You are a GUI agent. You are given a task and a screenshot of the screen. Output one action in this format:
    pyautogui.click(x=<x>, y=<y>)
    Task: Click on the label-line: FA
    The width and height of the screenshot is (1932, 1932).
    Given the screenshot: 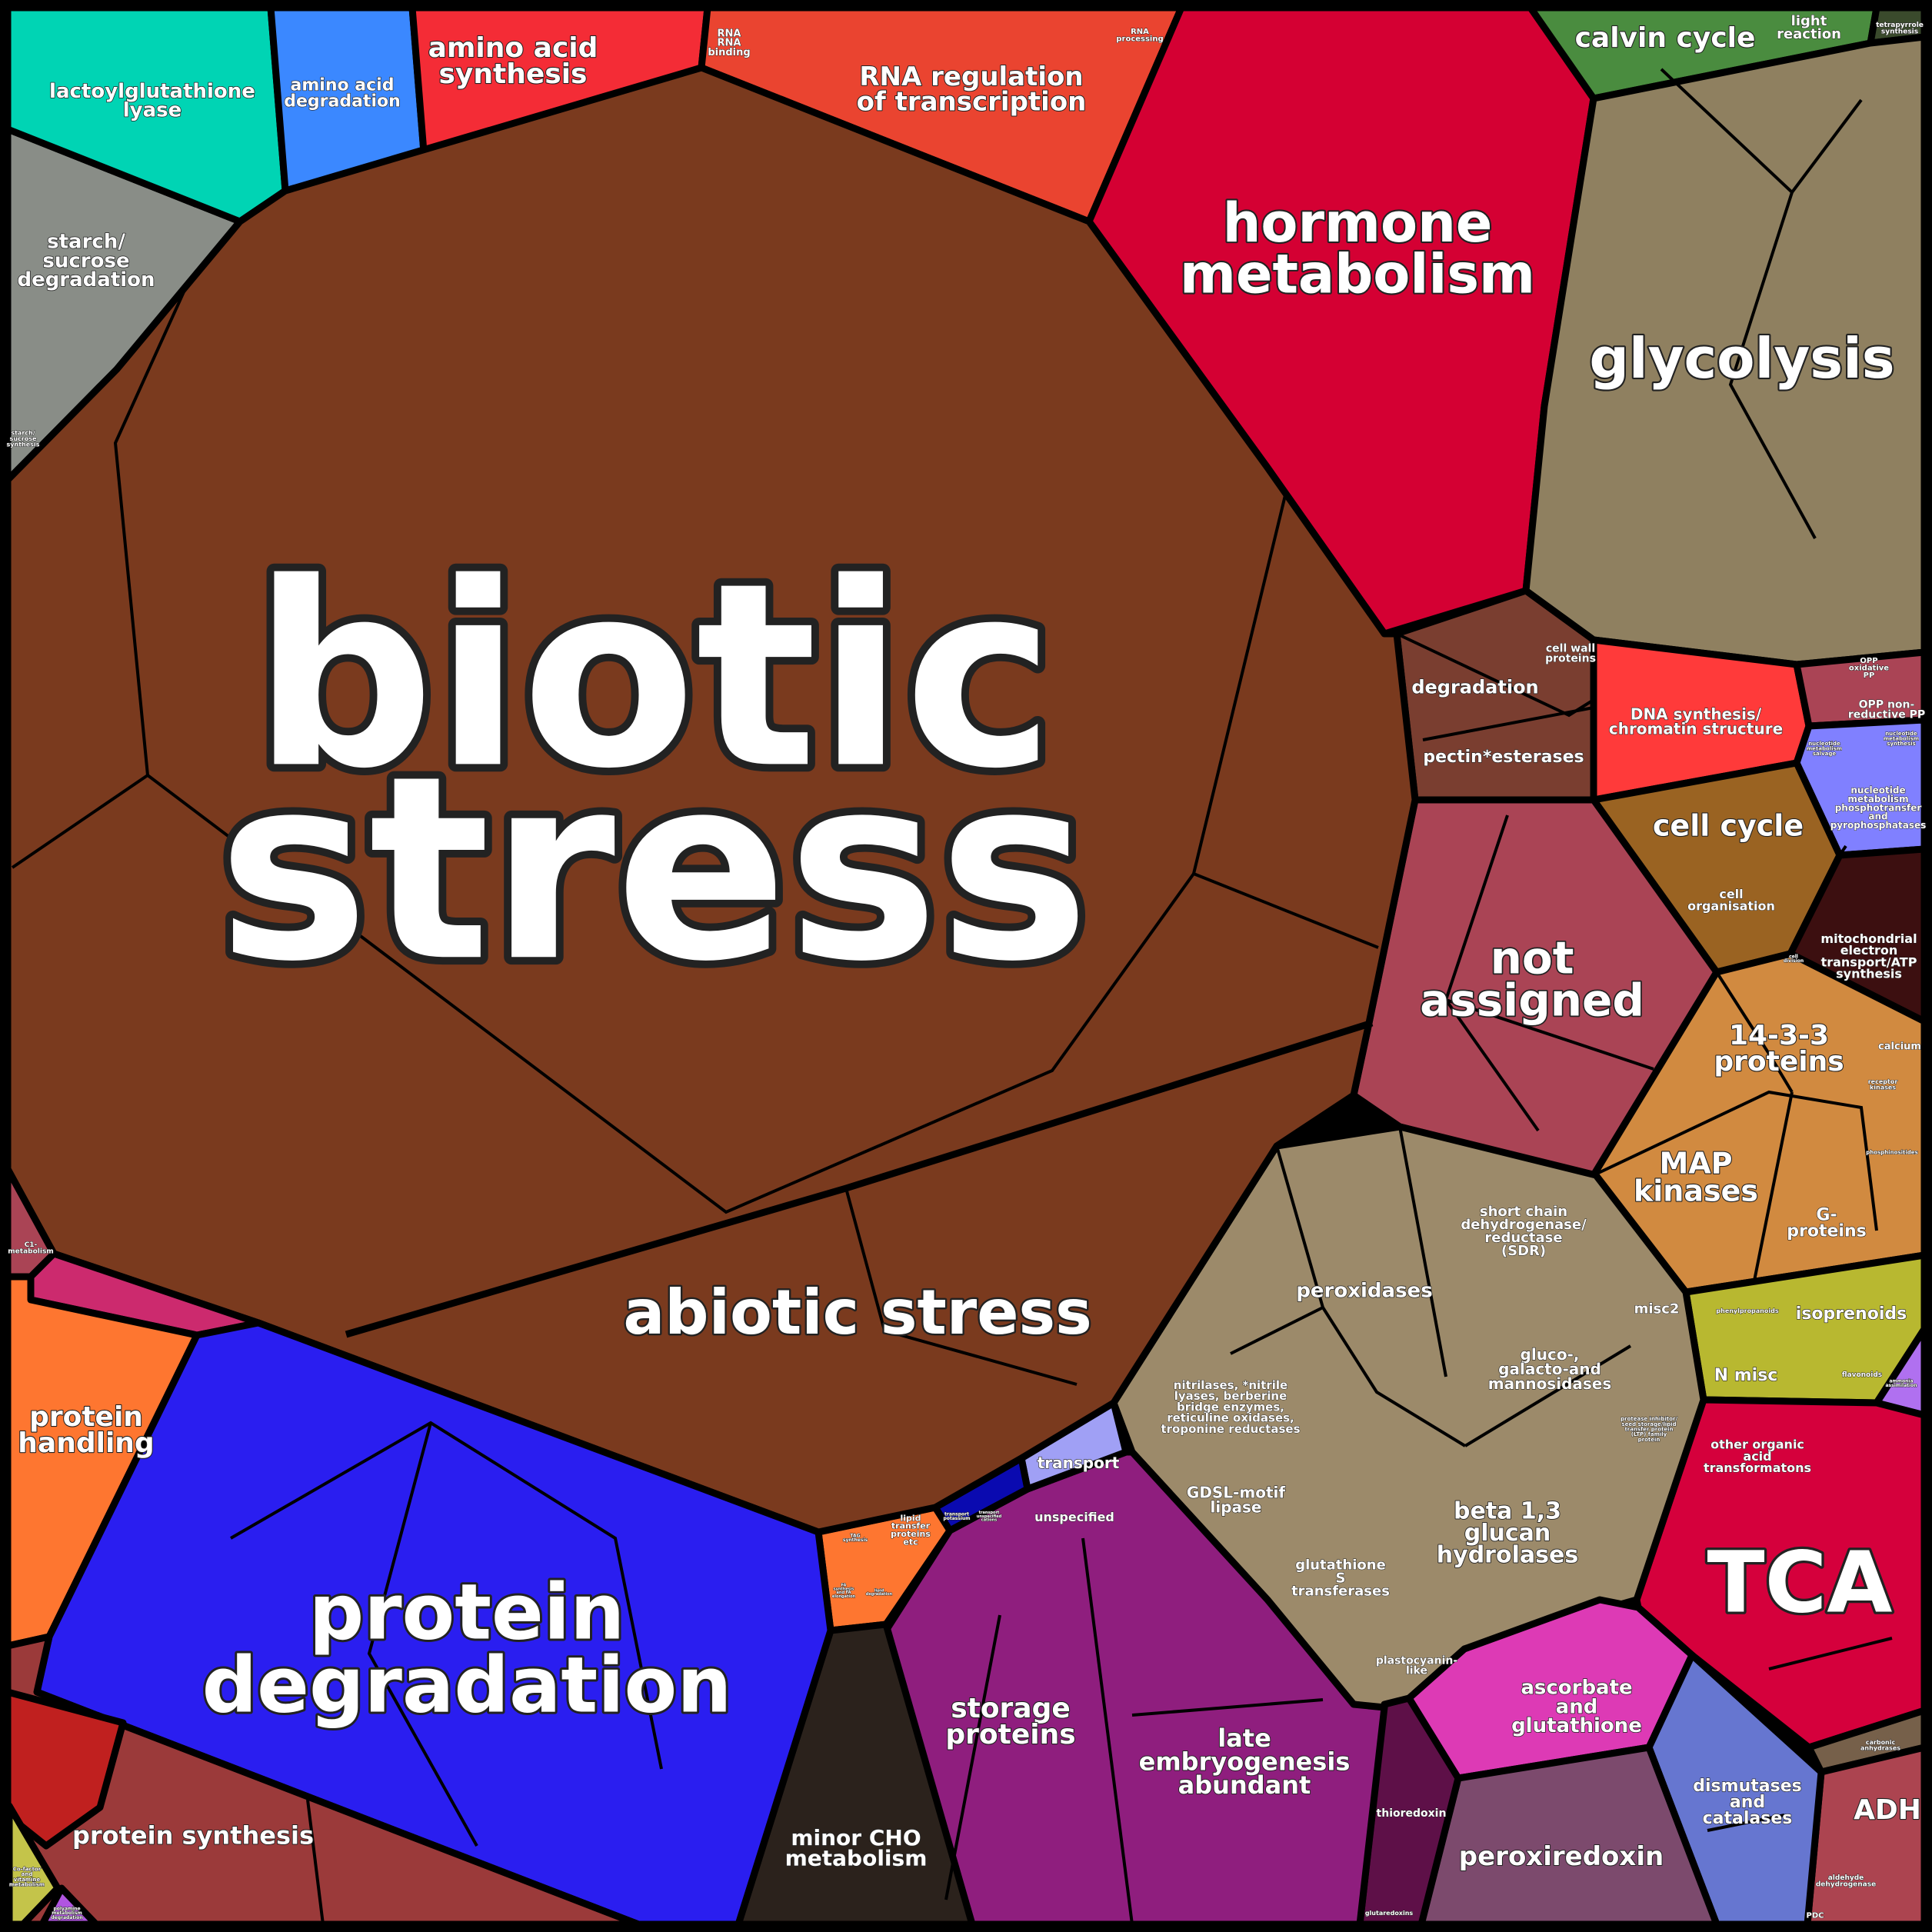 What is the action you would take?
    pyautogui.click(x=844, y=1586)
    